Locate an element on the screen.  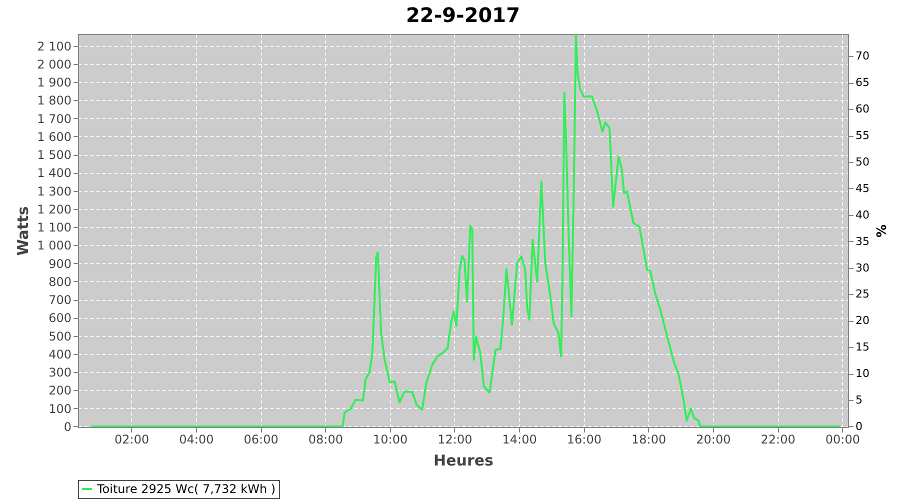
y2-tick-label: 35 is located at coordinates (863, 241).